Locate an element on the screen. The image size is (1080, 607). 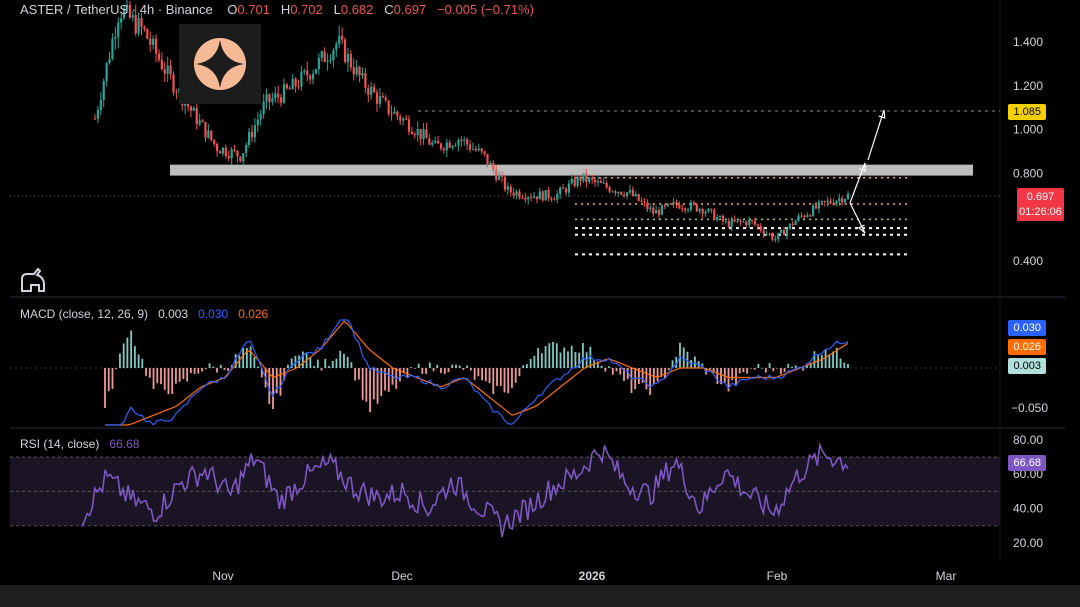
price-axis-label: 1.200 is located at coordinates (1028, 86).